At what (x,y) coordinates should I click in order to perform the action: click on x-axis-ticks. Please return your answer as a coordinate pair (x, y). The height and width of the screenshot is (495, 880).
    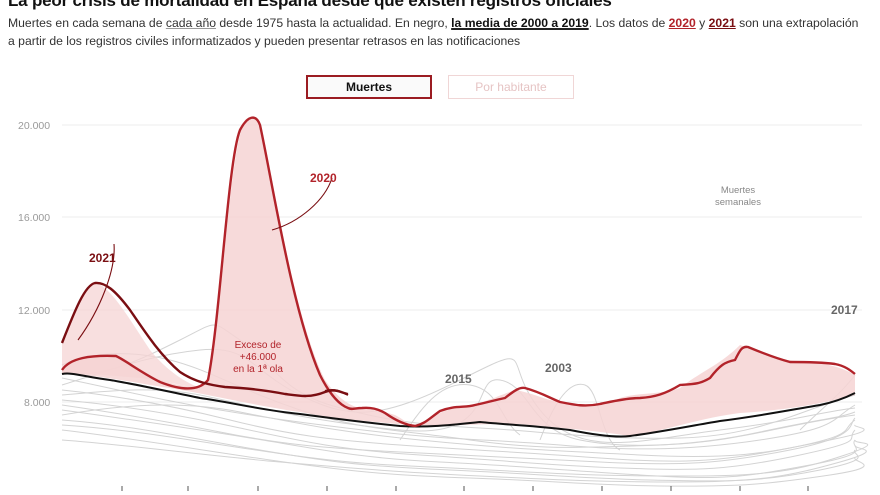
    Looking at the image, I should click on (465, 488).